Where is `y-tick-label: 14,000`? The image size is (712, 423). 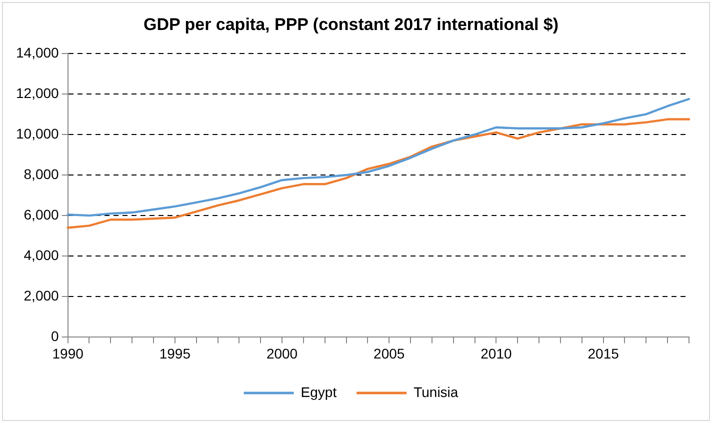 y-tick-label: 14,000 is located at coordinates (38, 52).